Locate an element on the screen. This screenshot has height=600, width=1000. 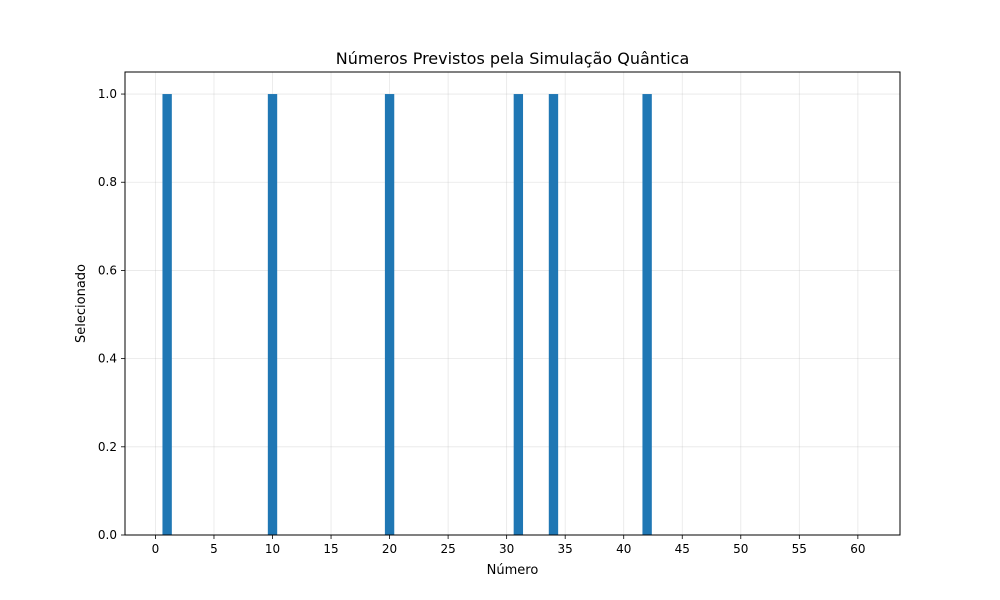
x-axis-label: Número is located at coordinates (513, 570).